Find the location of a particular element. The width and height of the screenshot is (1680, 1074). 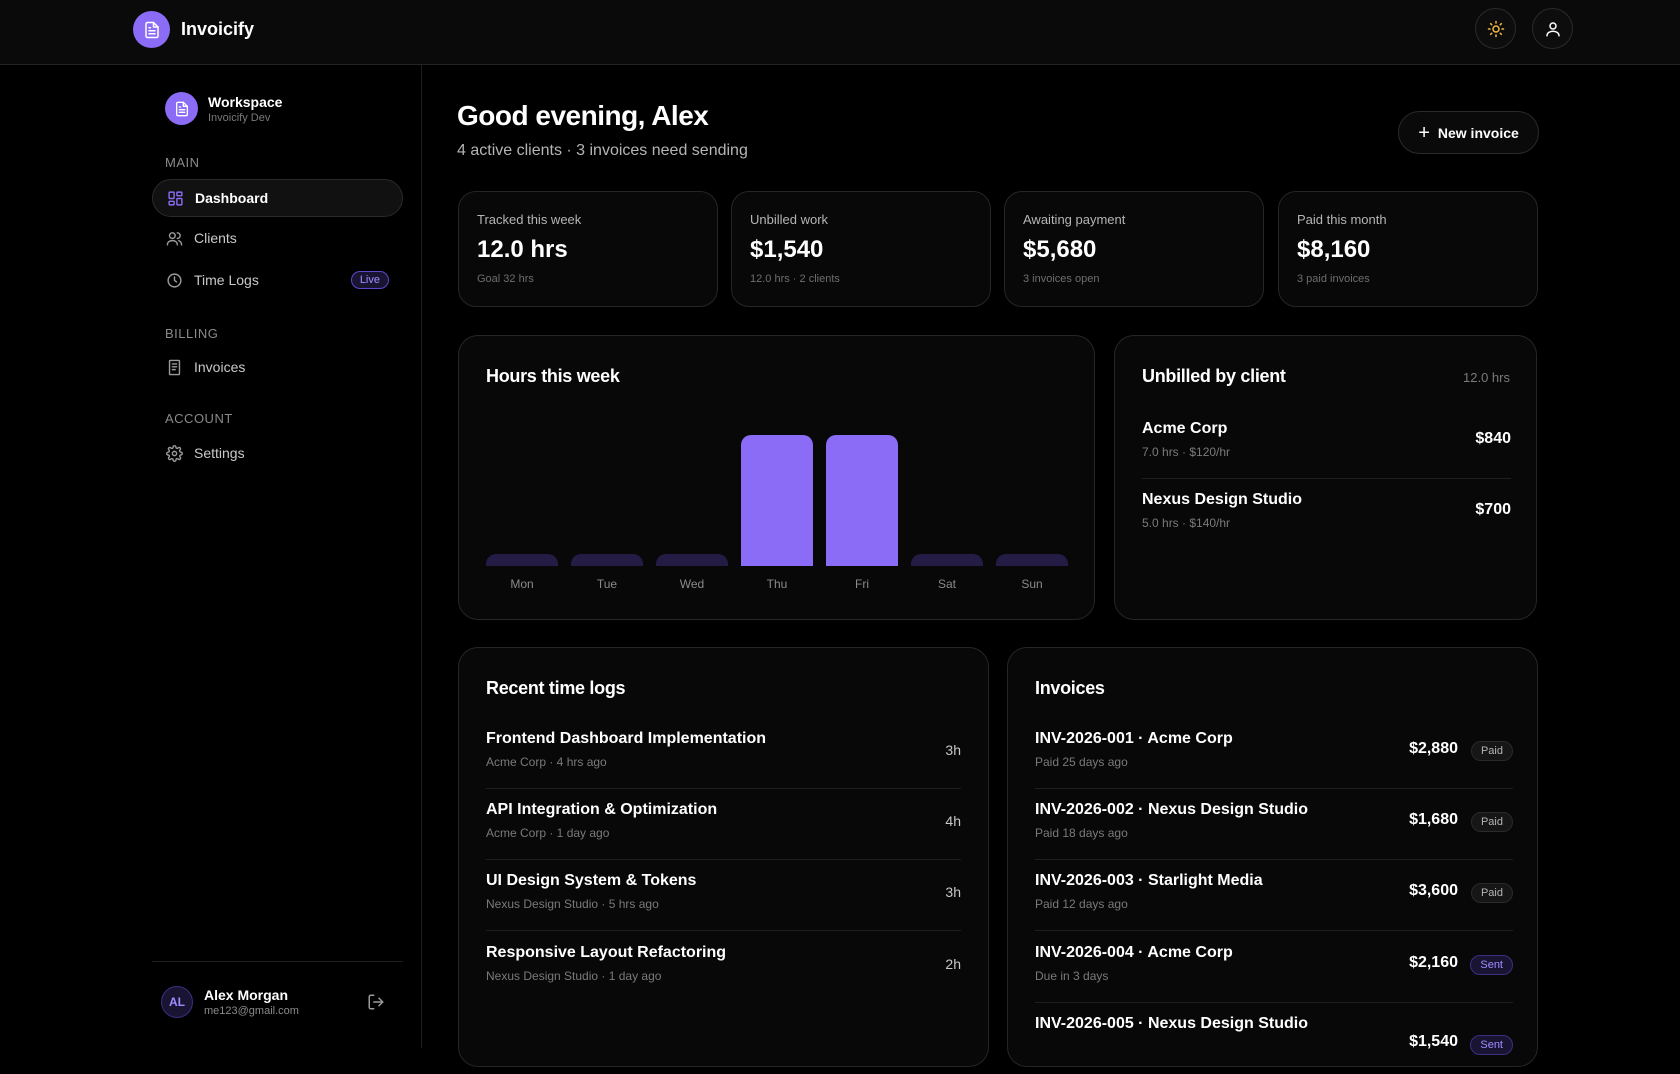

client-name: Acme Corp is located at coordinates (1185, 428).